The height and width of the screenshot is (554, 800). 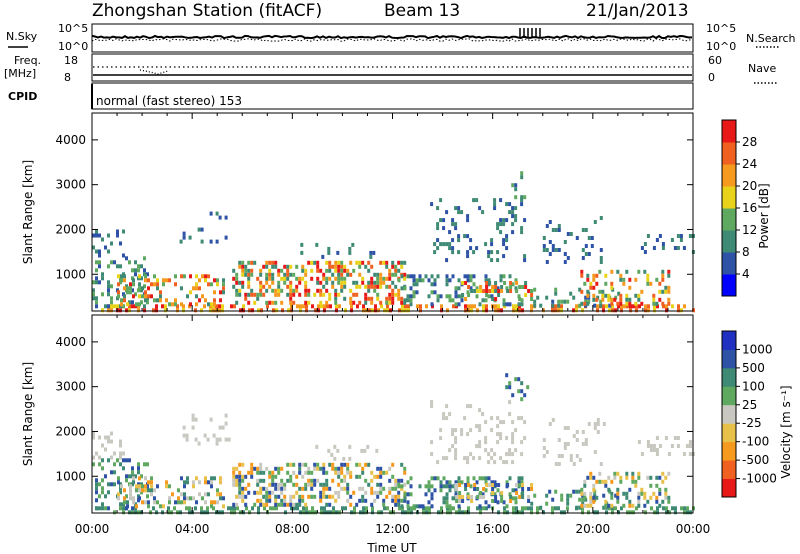 What do you see at coordinates (67, 77) in the screenshot?
I see `freq-tick-low: 8` at bounding box center [67, 77].